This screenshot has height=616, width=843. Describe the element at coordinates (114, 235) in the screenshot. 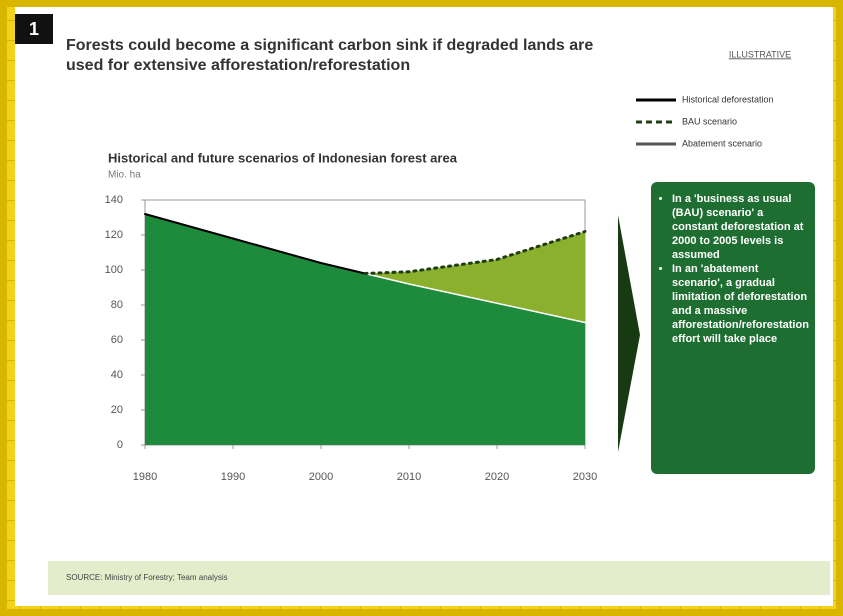

I see `y-tick-label: 120` at that location.